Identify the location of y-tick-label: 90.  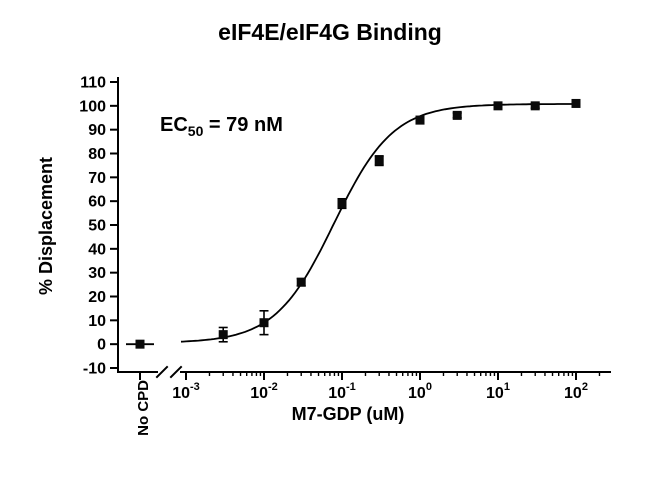
(97, 130).